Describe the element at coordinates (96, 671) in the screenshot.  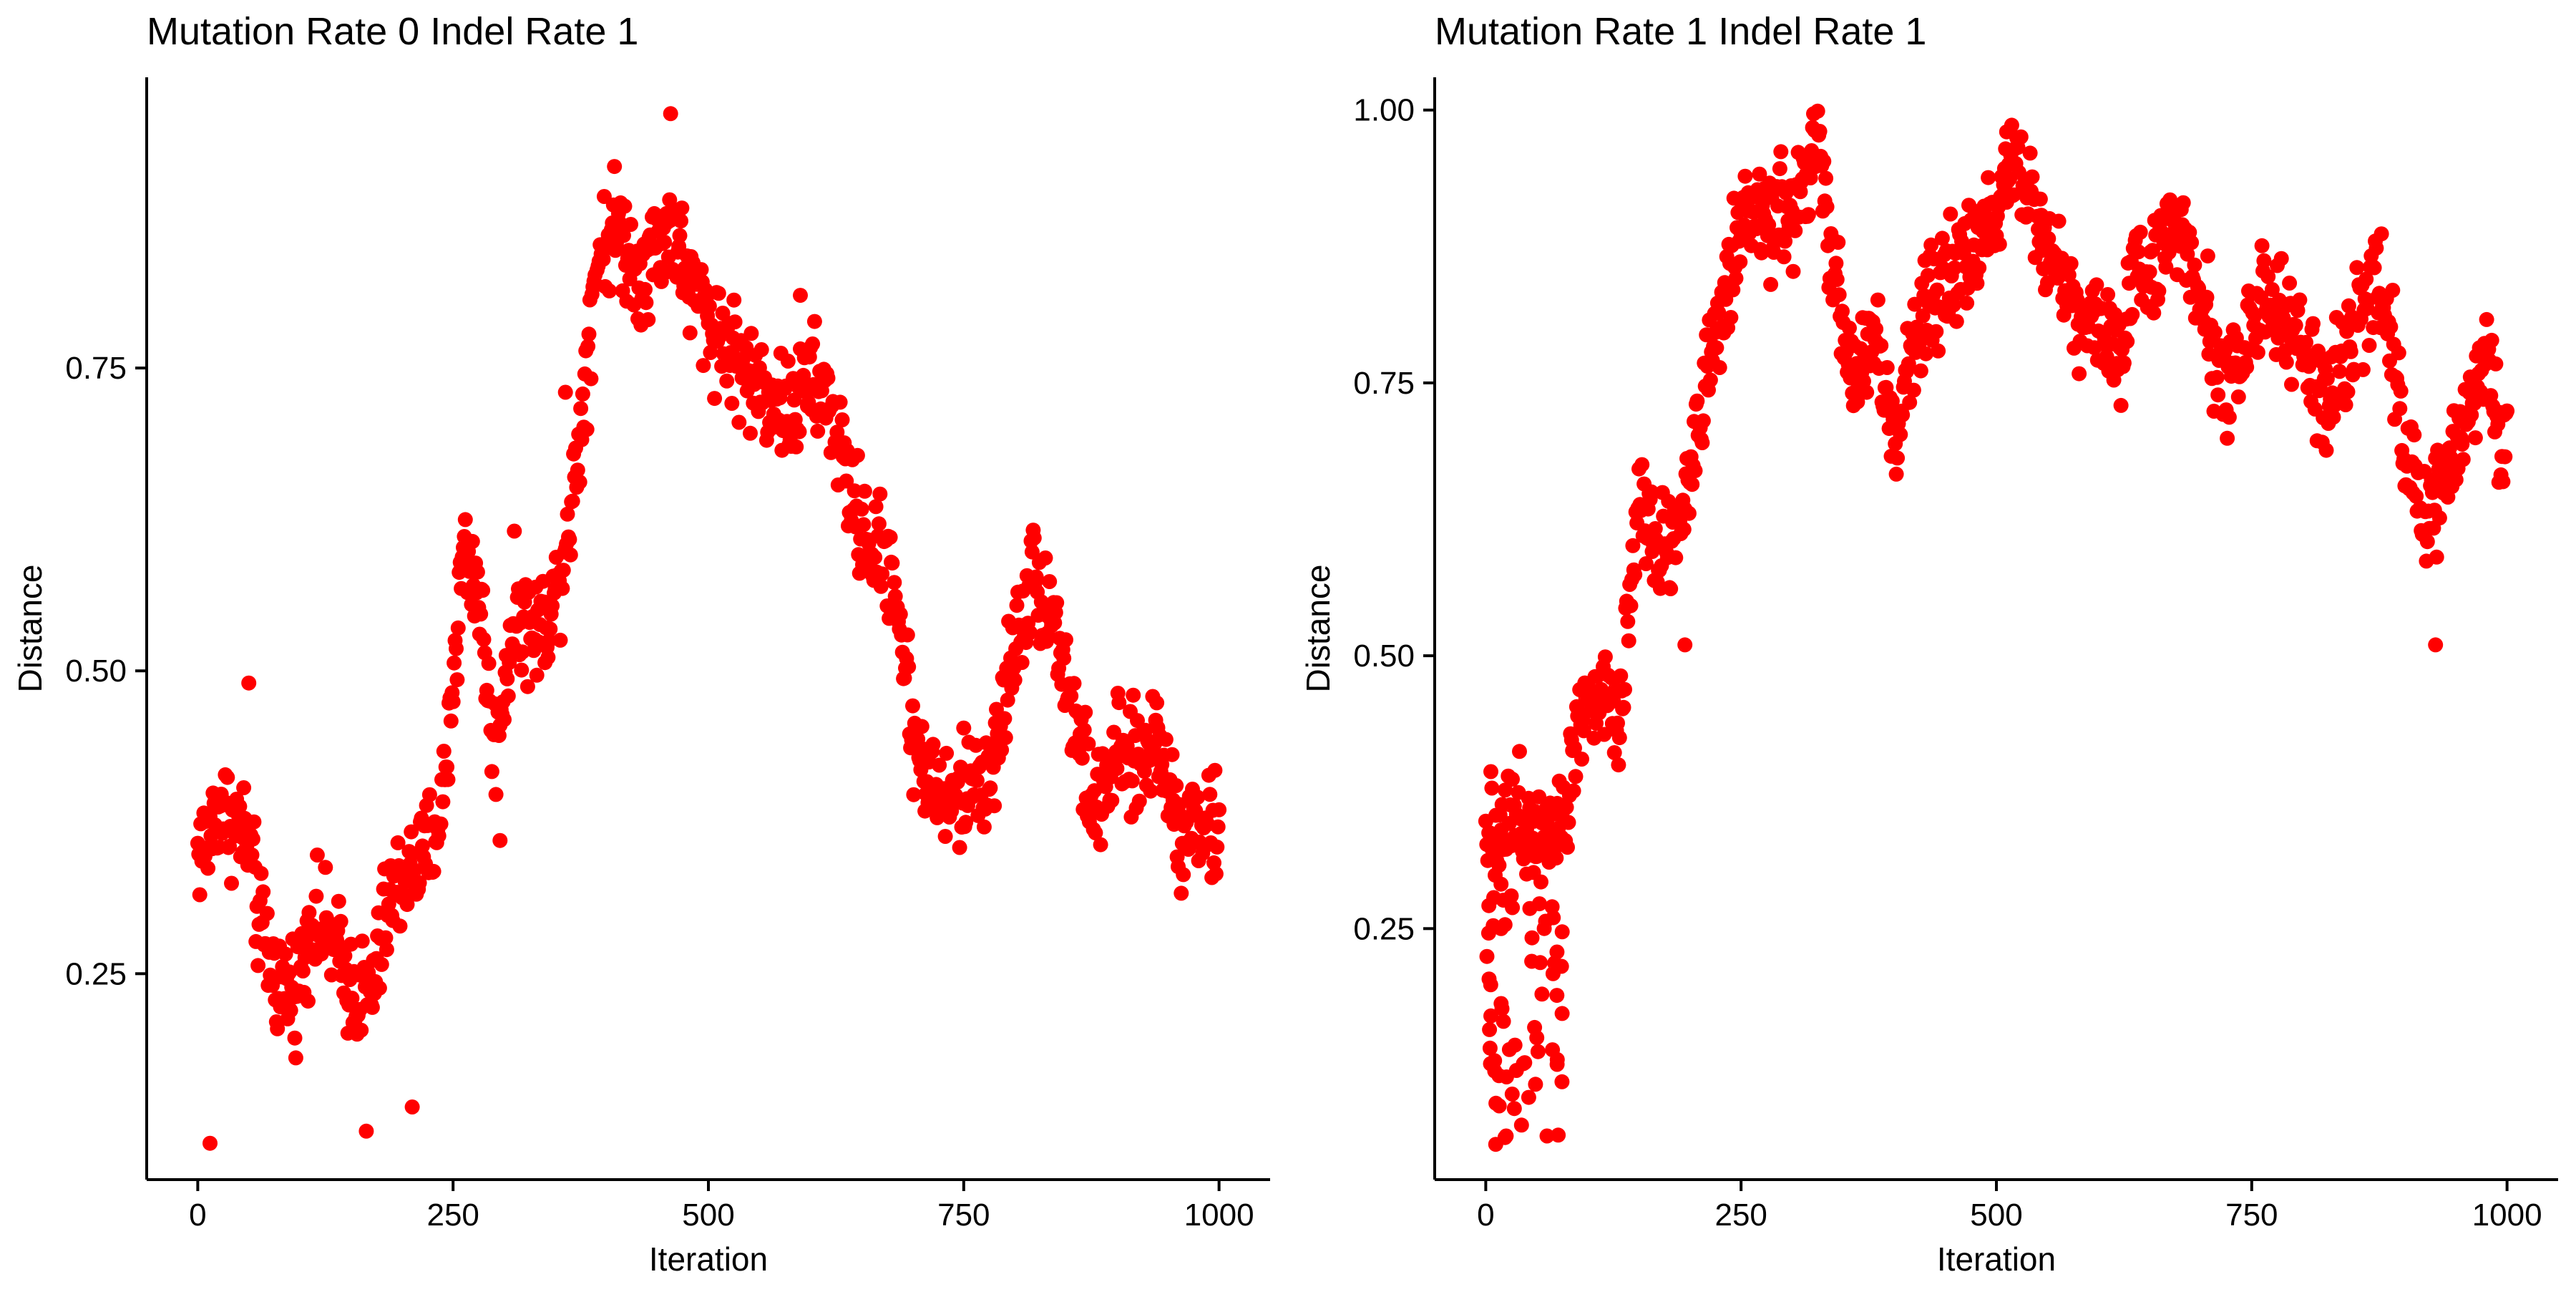
I see `y-tick-label: 0.50` at that location.